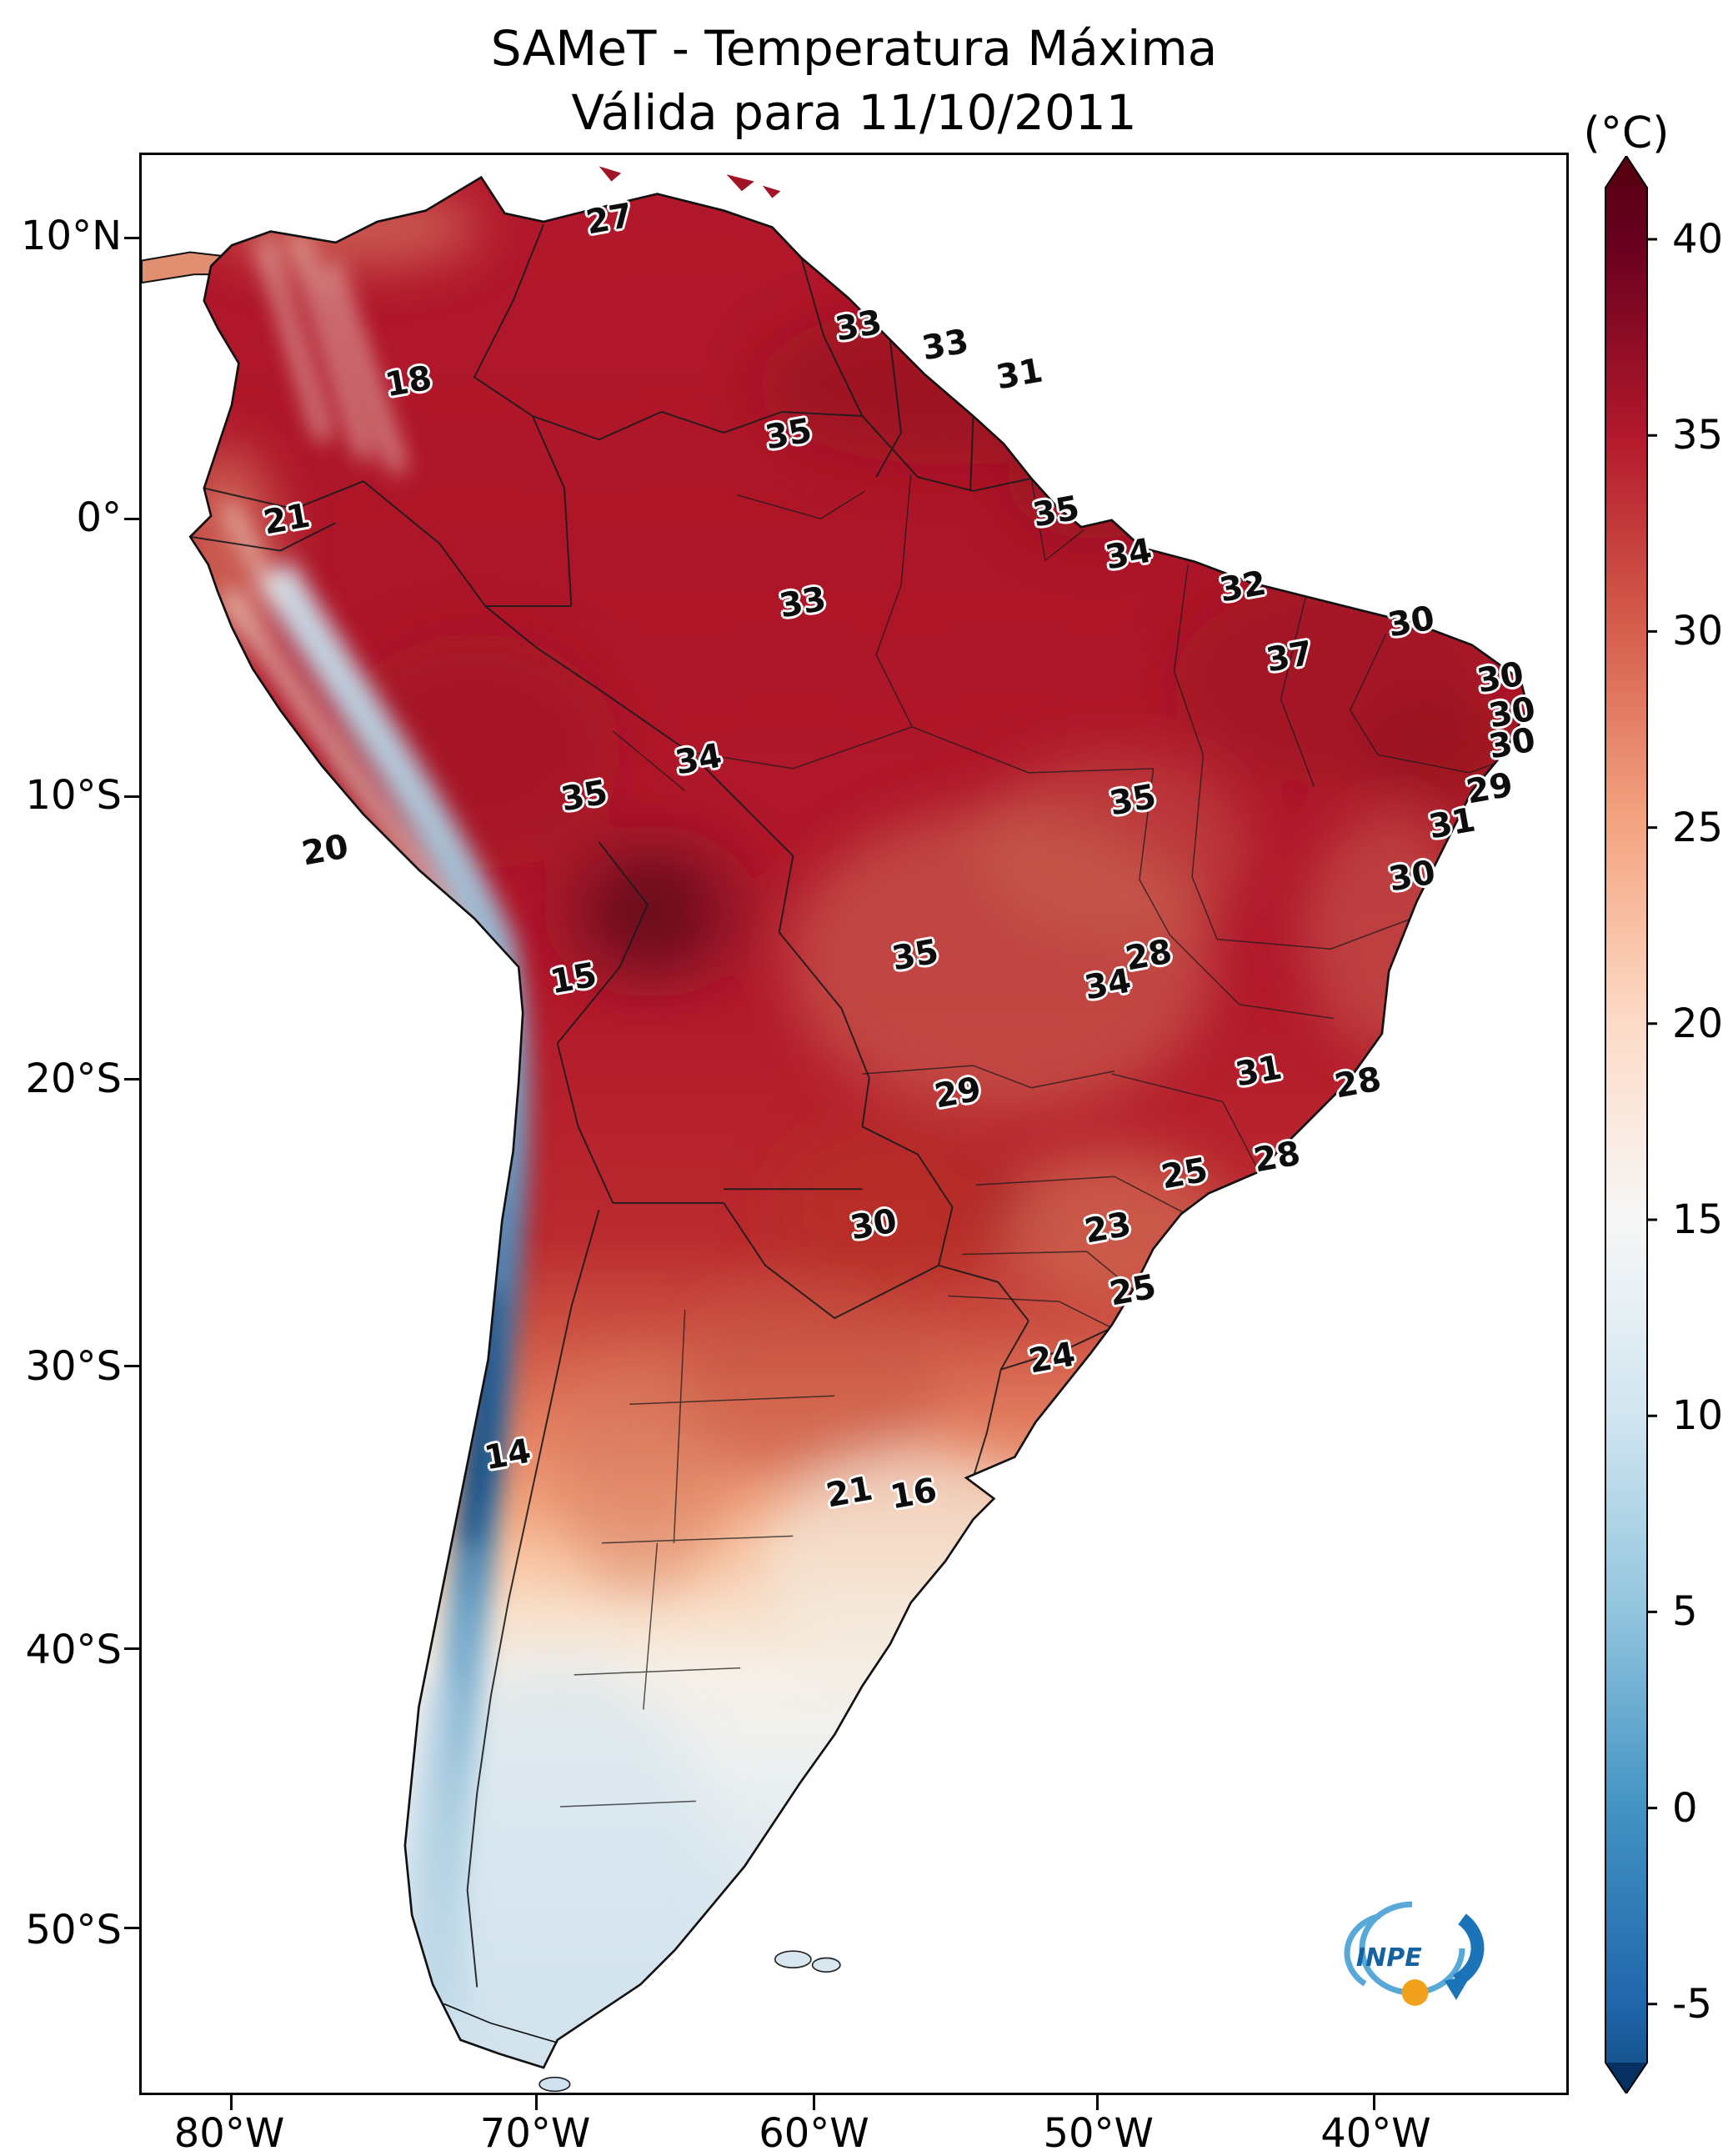 The height and width of the screenshot is (2156, 1723). I want to click on falkland-islands, so click(807, 1962).